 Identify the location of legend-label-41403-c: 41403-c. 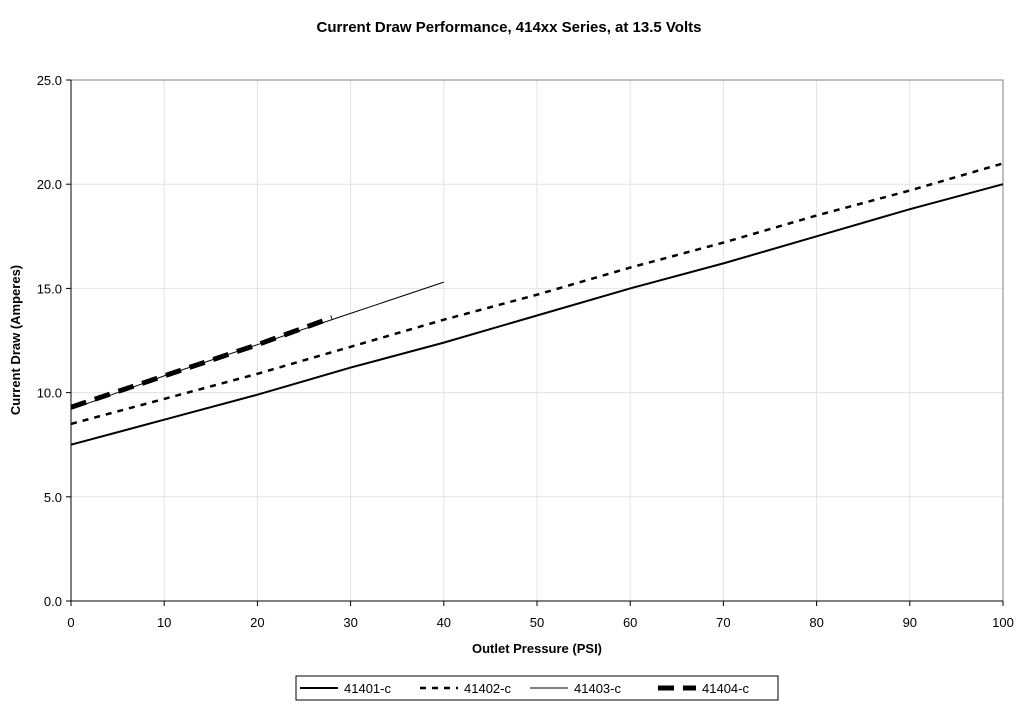
(597, 688).